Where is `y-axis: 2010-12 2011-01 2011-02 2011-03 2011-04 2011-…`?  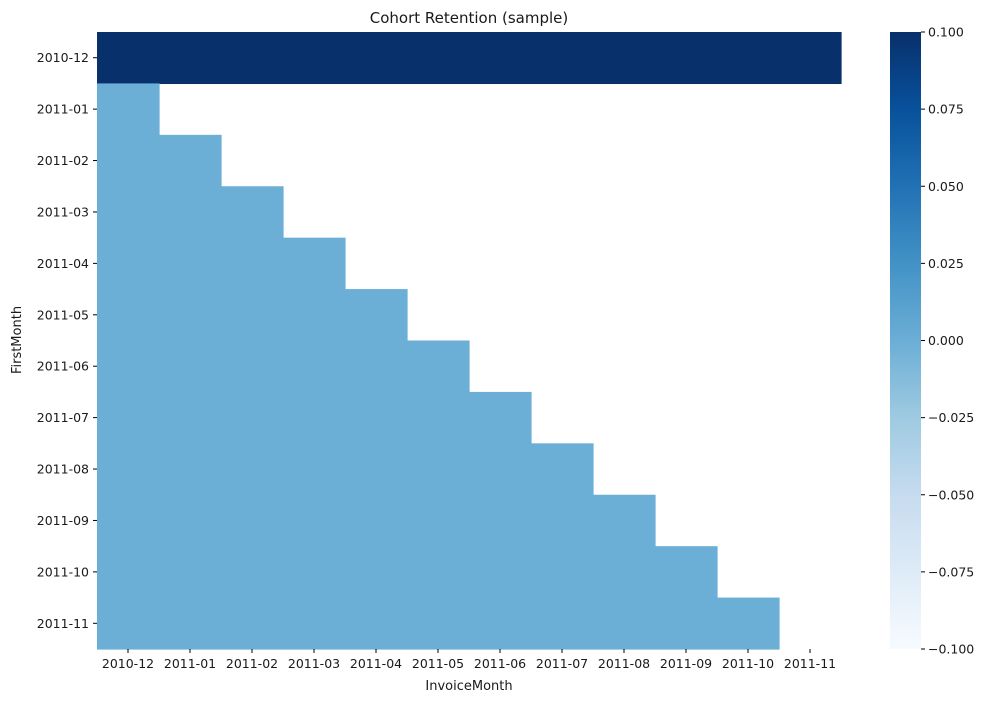 y-axis: 2010-12 2011-01 2011-02 2011-03 2011-04 2011-… is located at coordinates (67, 340).